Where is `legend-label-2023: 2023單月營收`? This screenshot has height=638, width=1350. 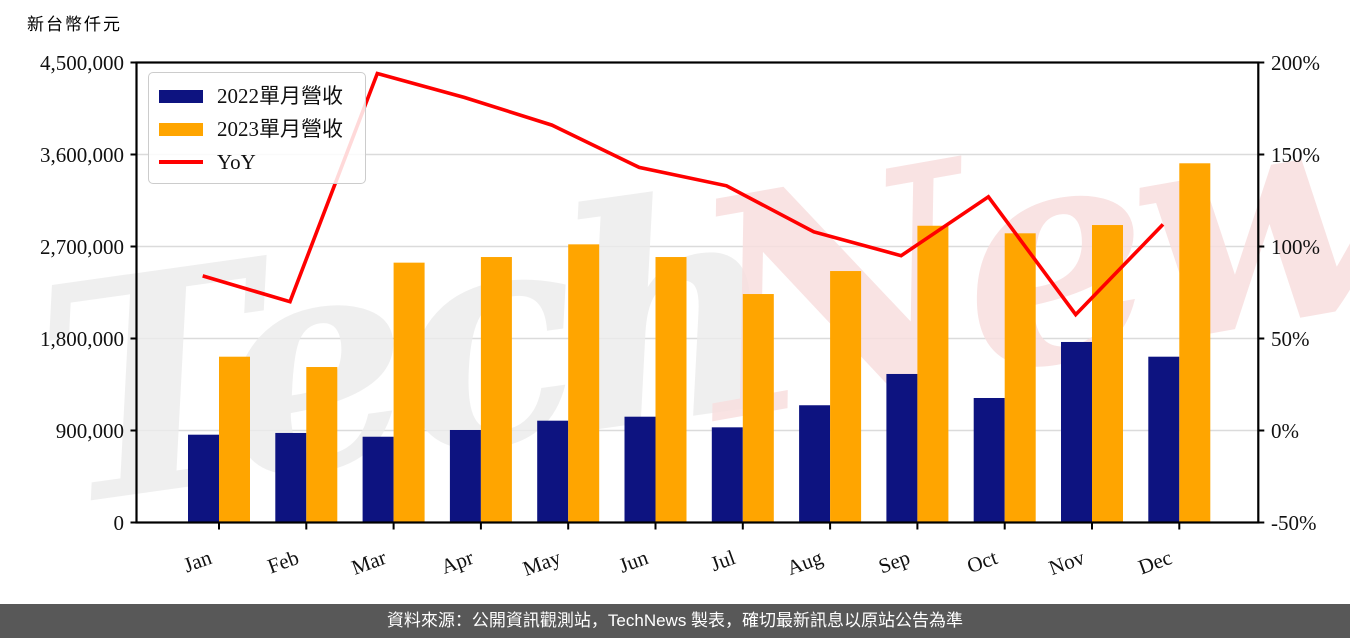 legend-label-2023: 2023單月營收 is located at coordinates (280, 128).